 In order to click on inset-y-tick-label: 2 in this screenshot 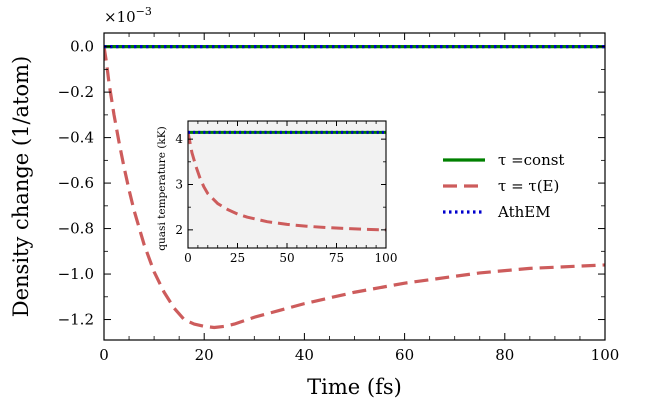, I will do `click(179, 230)`.